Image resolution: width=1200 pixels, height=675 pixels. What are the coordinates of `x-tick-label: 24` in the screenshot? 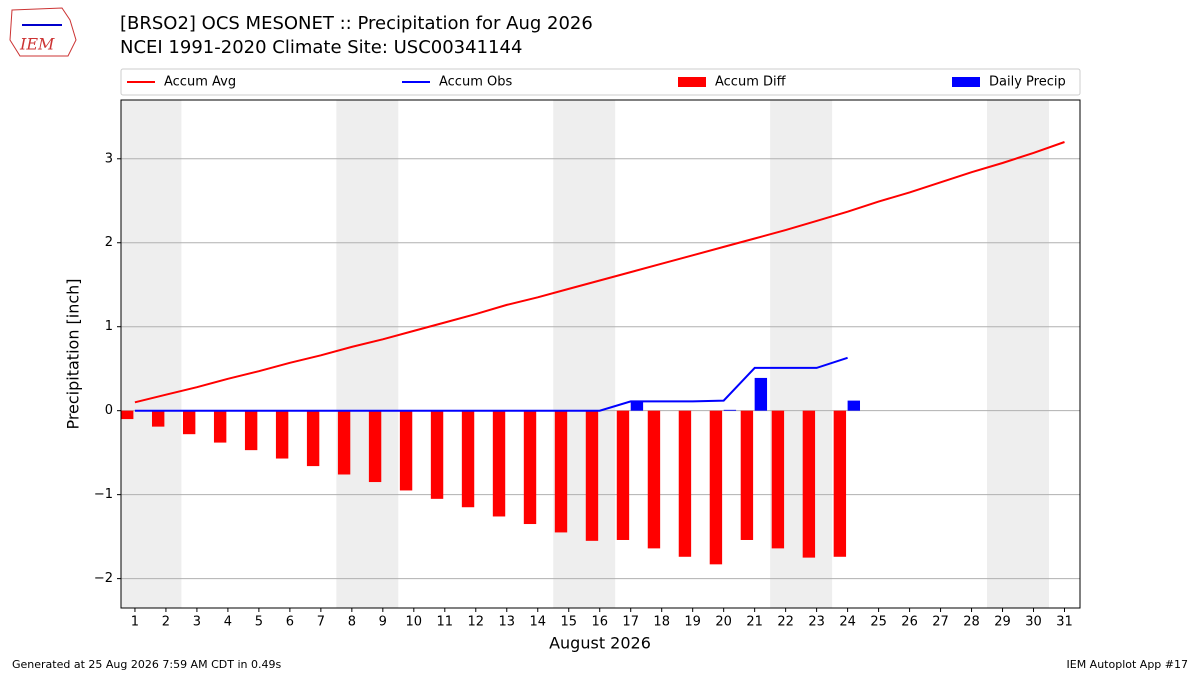 It's located at (847, 622).